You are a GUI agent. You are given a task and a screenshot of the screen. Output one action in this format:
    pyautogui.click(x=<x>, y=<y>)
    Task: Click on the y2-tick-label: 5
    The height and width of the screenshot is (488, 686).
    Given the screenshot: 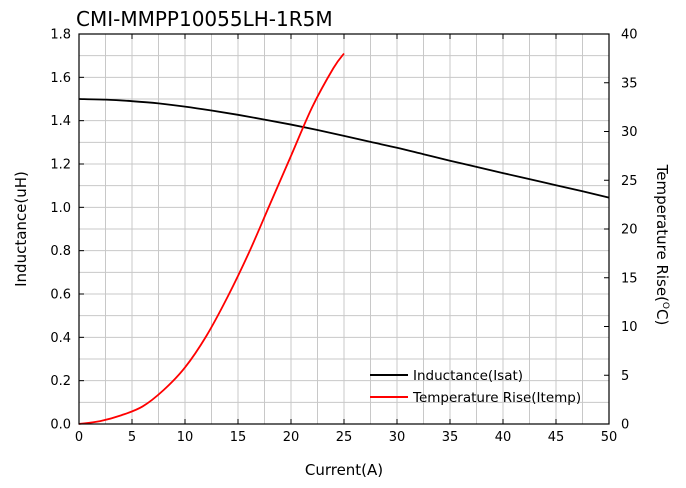 What is the action you would take?
    pyautogui.click(x=625, y=376)
    